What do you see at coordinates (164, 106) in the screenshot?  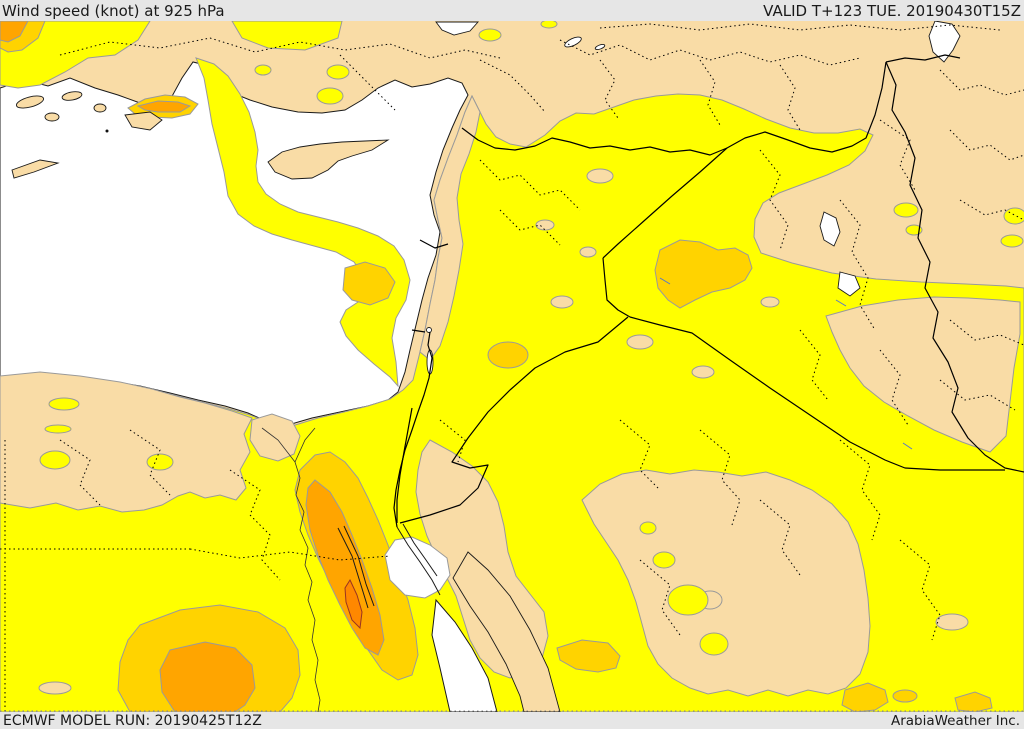 I see `orange-turkey-coast` at bounding box center [164, 106].